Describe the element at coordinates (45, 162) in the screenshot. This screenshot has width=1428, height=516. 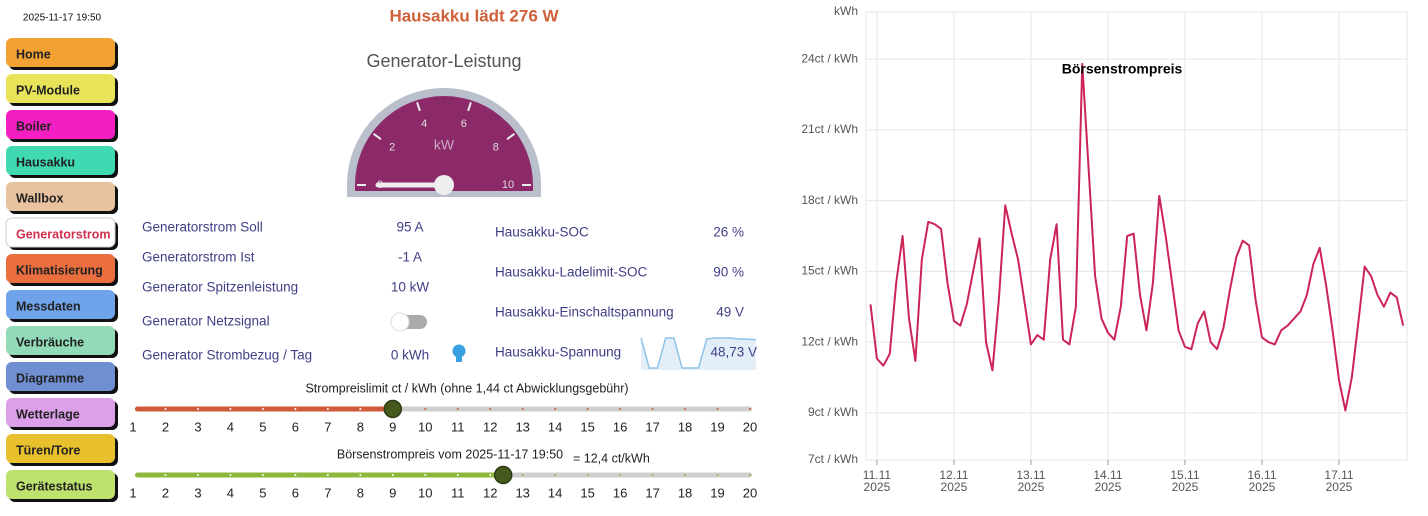
I see `nav-label: Hausakku` at that location.